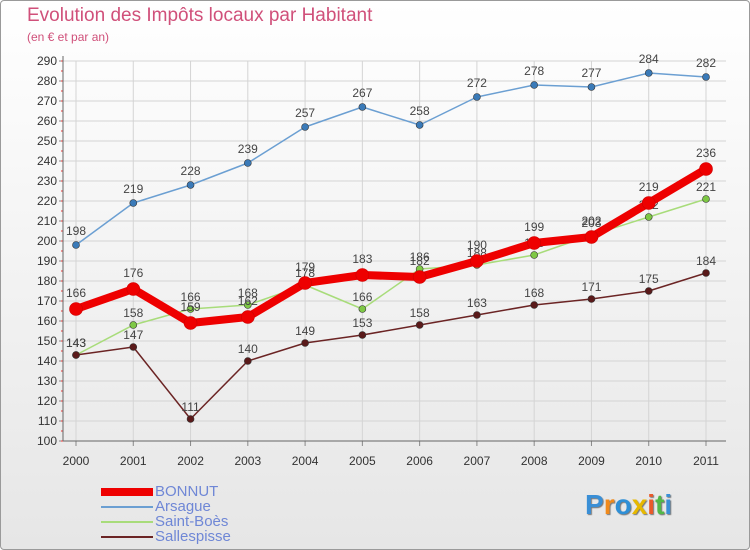 This screenshot has width=750, height=550. Describe the element at coordinates (192, 521) in the screenshot. I see `legend-label: Saint-Boès` at that location.